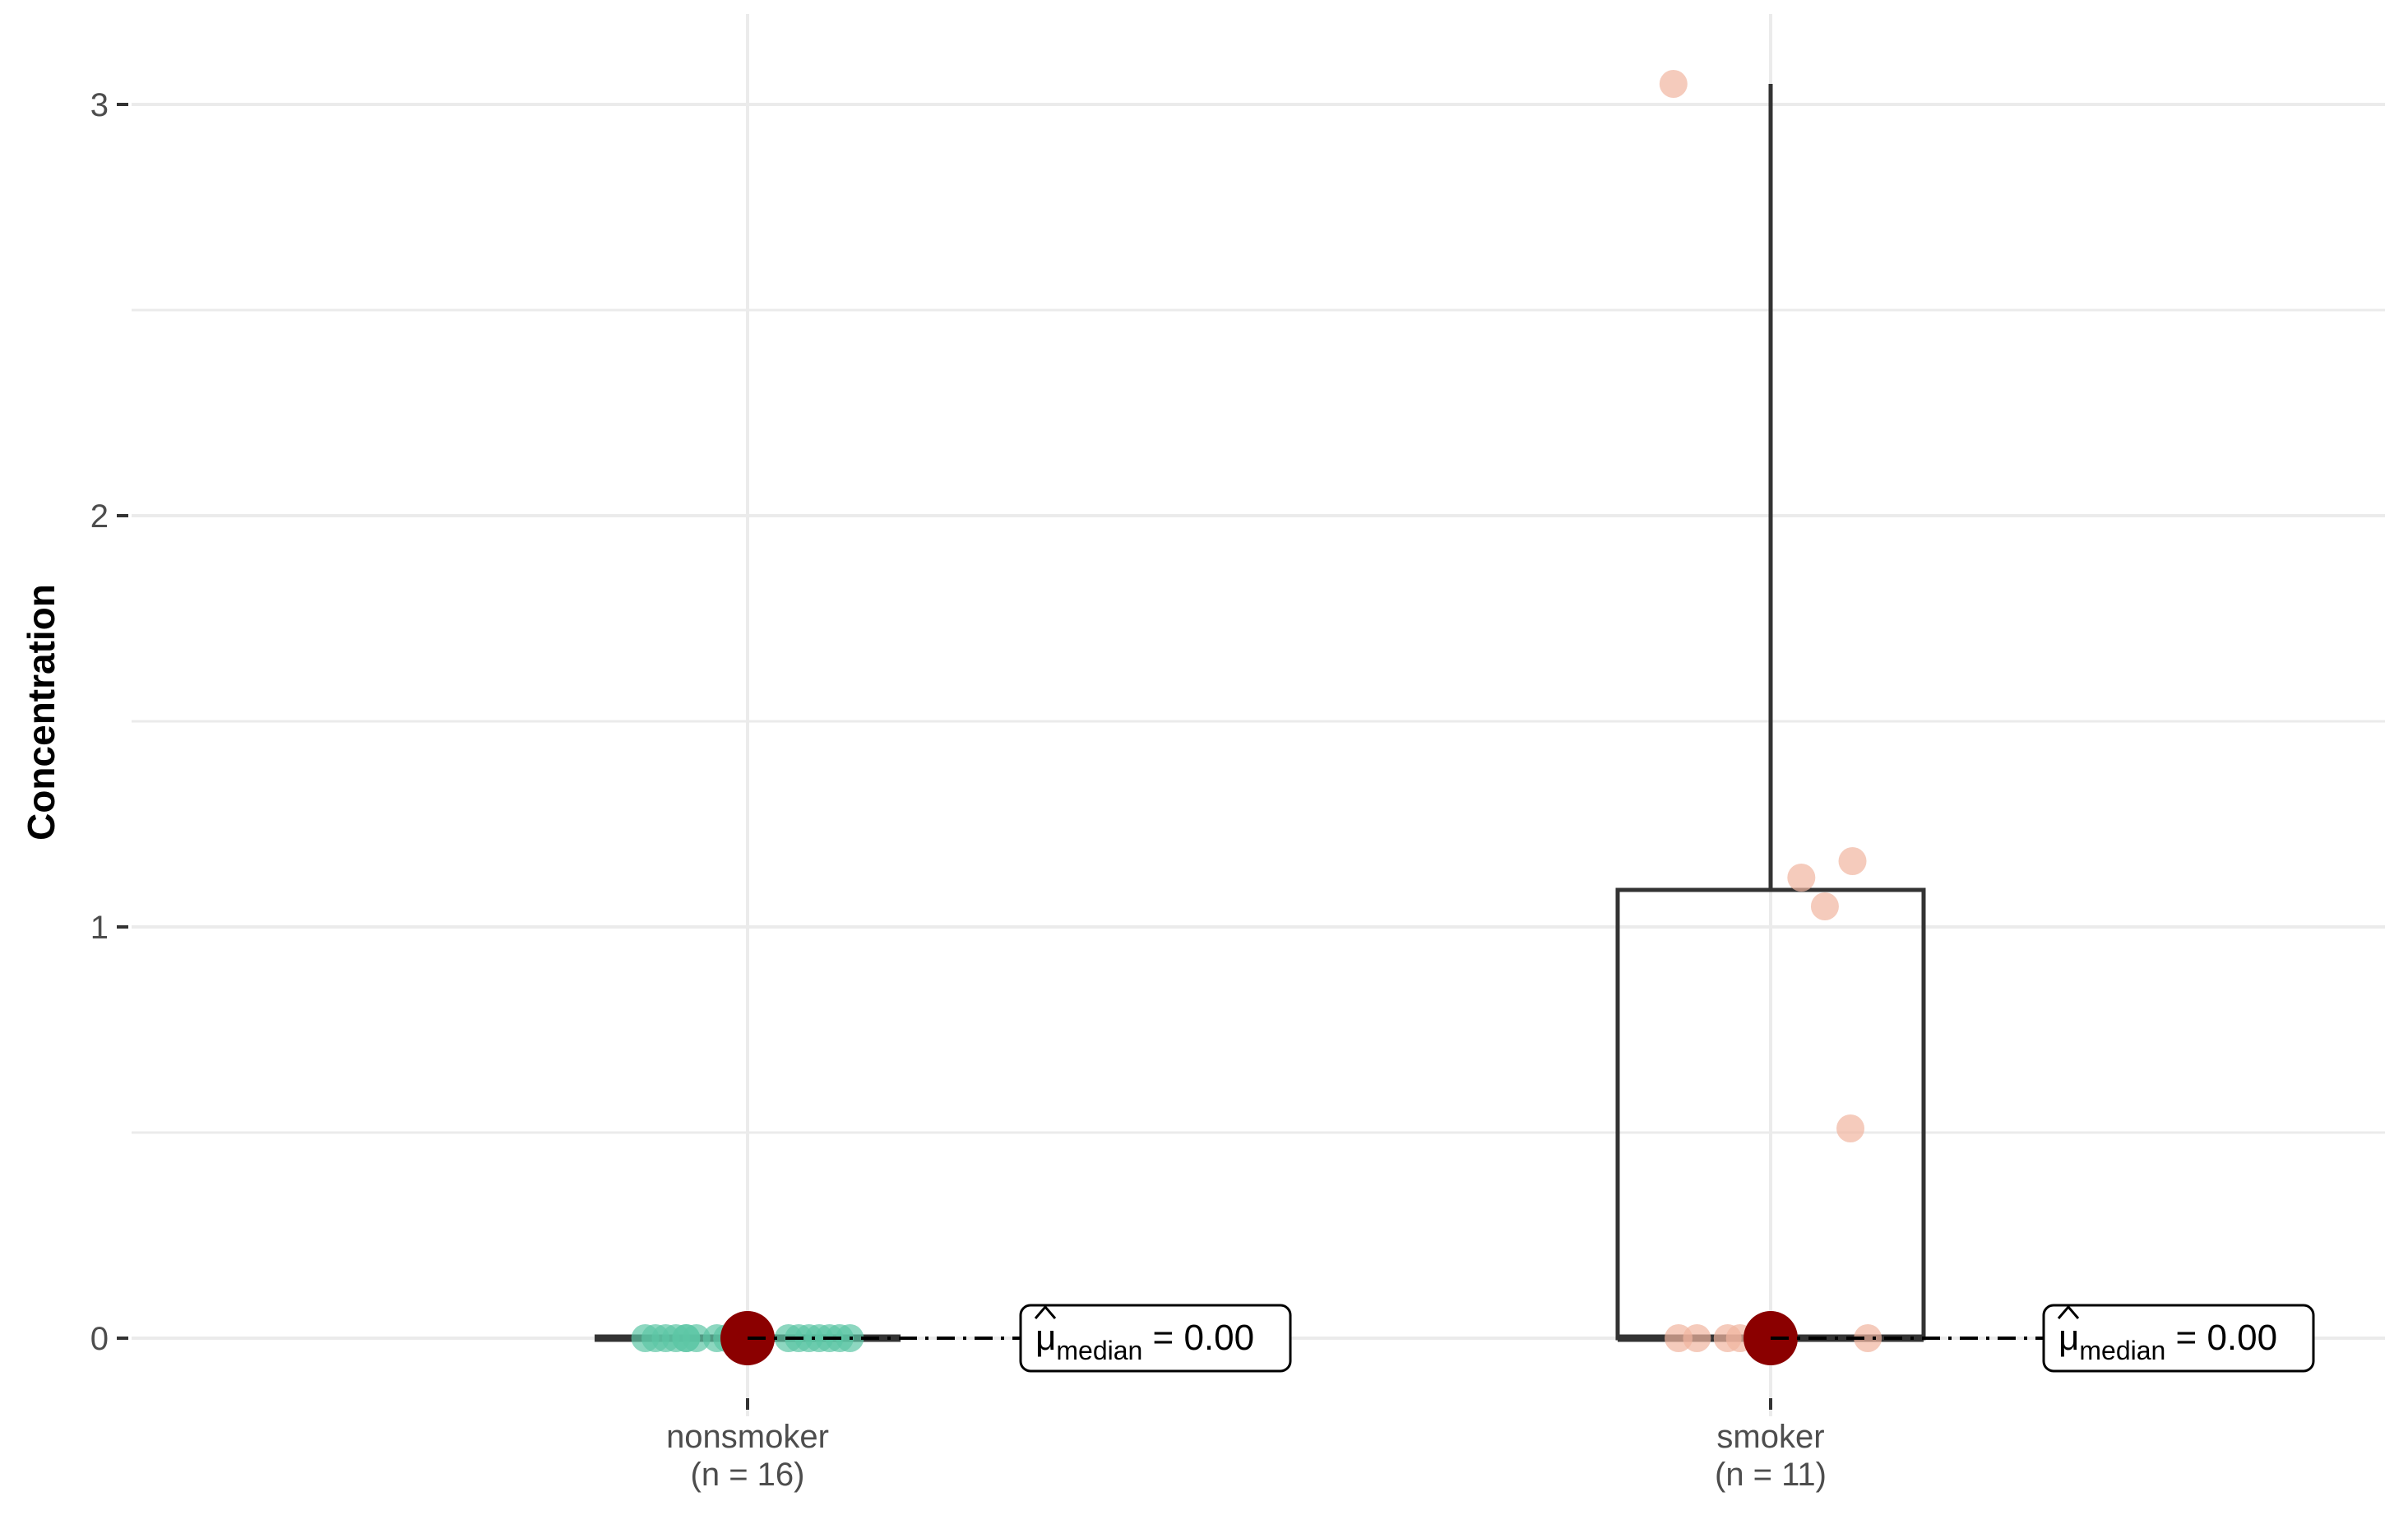 Image resolution: width=2408 pixels, height=1515 pixels. Describe the element at coordinates (1771, 1475) in the screenshot. I see `x-tick-n-label: (n = 11)` at that location.